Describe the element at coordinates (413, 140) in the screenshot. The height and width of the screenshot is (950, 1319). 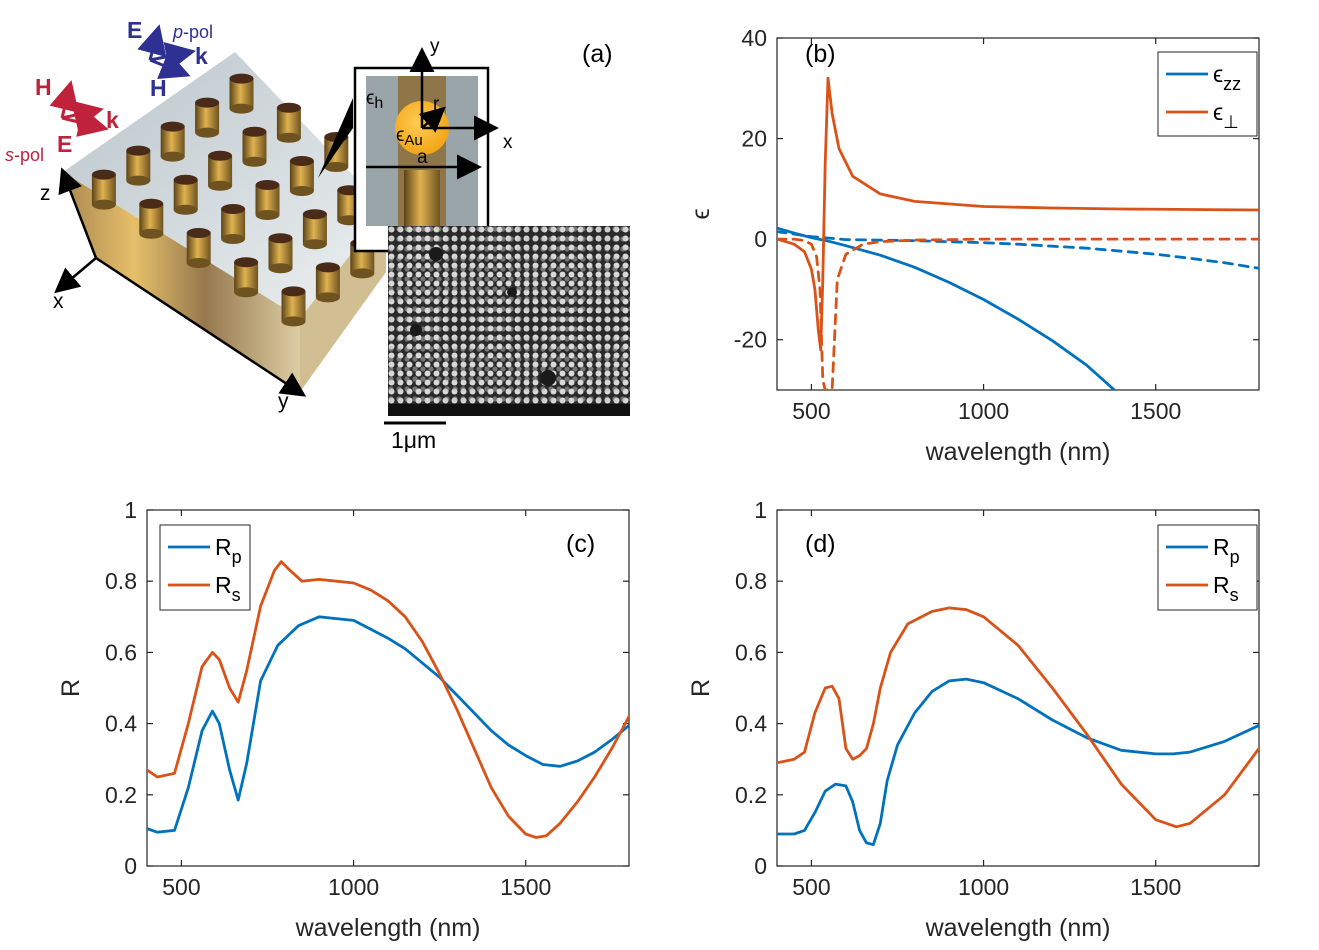
I see `eau-subscript: Au` at that location.